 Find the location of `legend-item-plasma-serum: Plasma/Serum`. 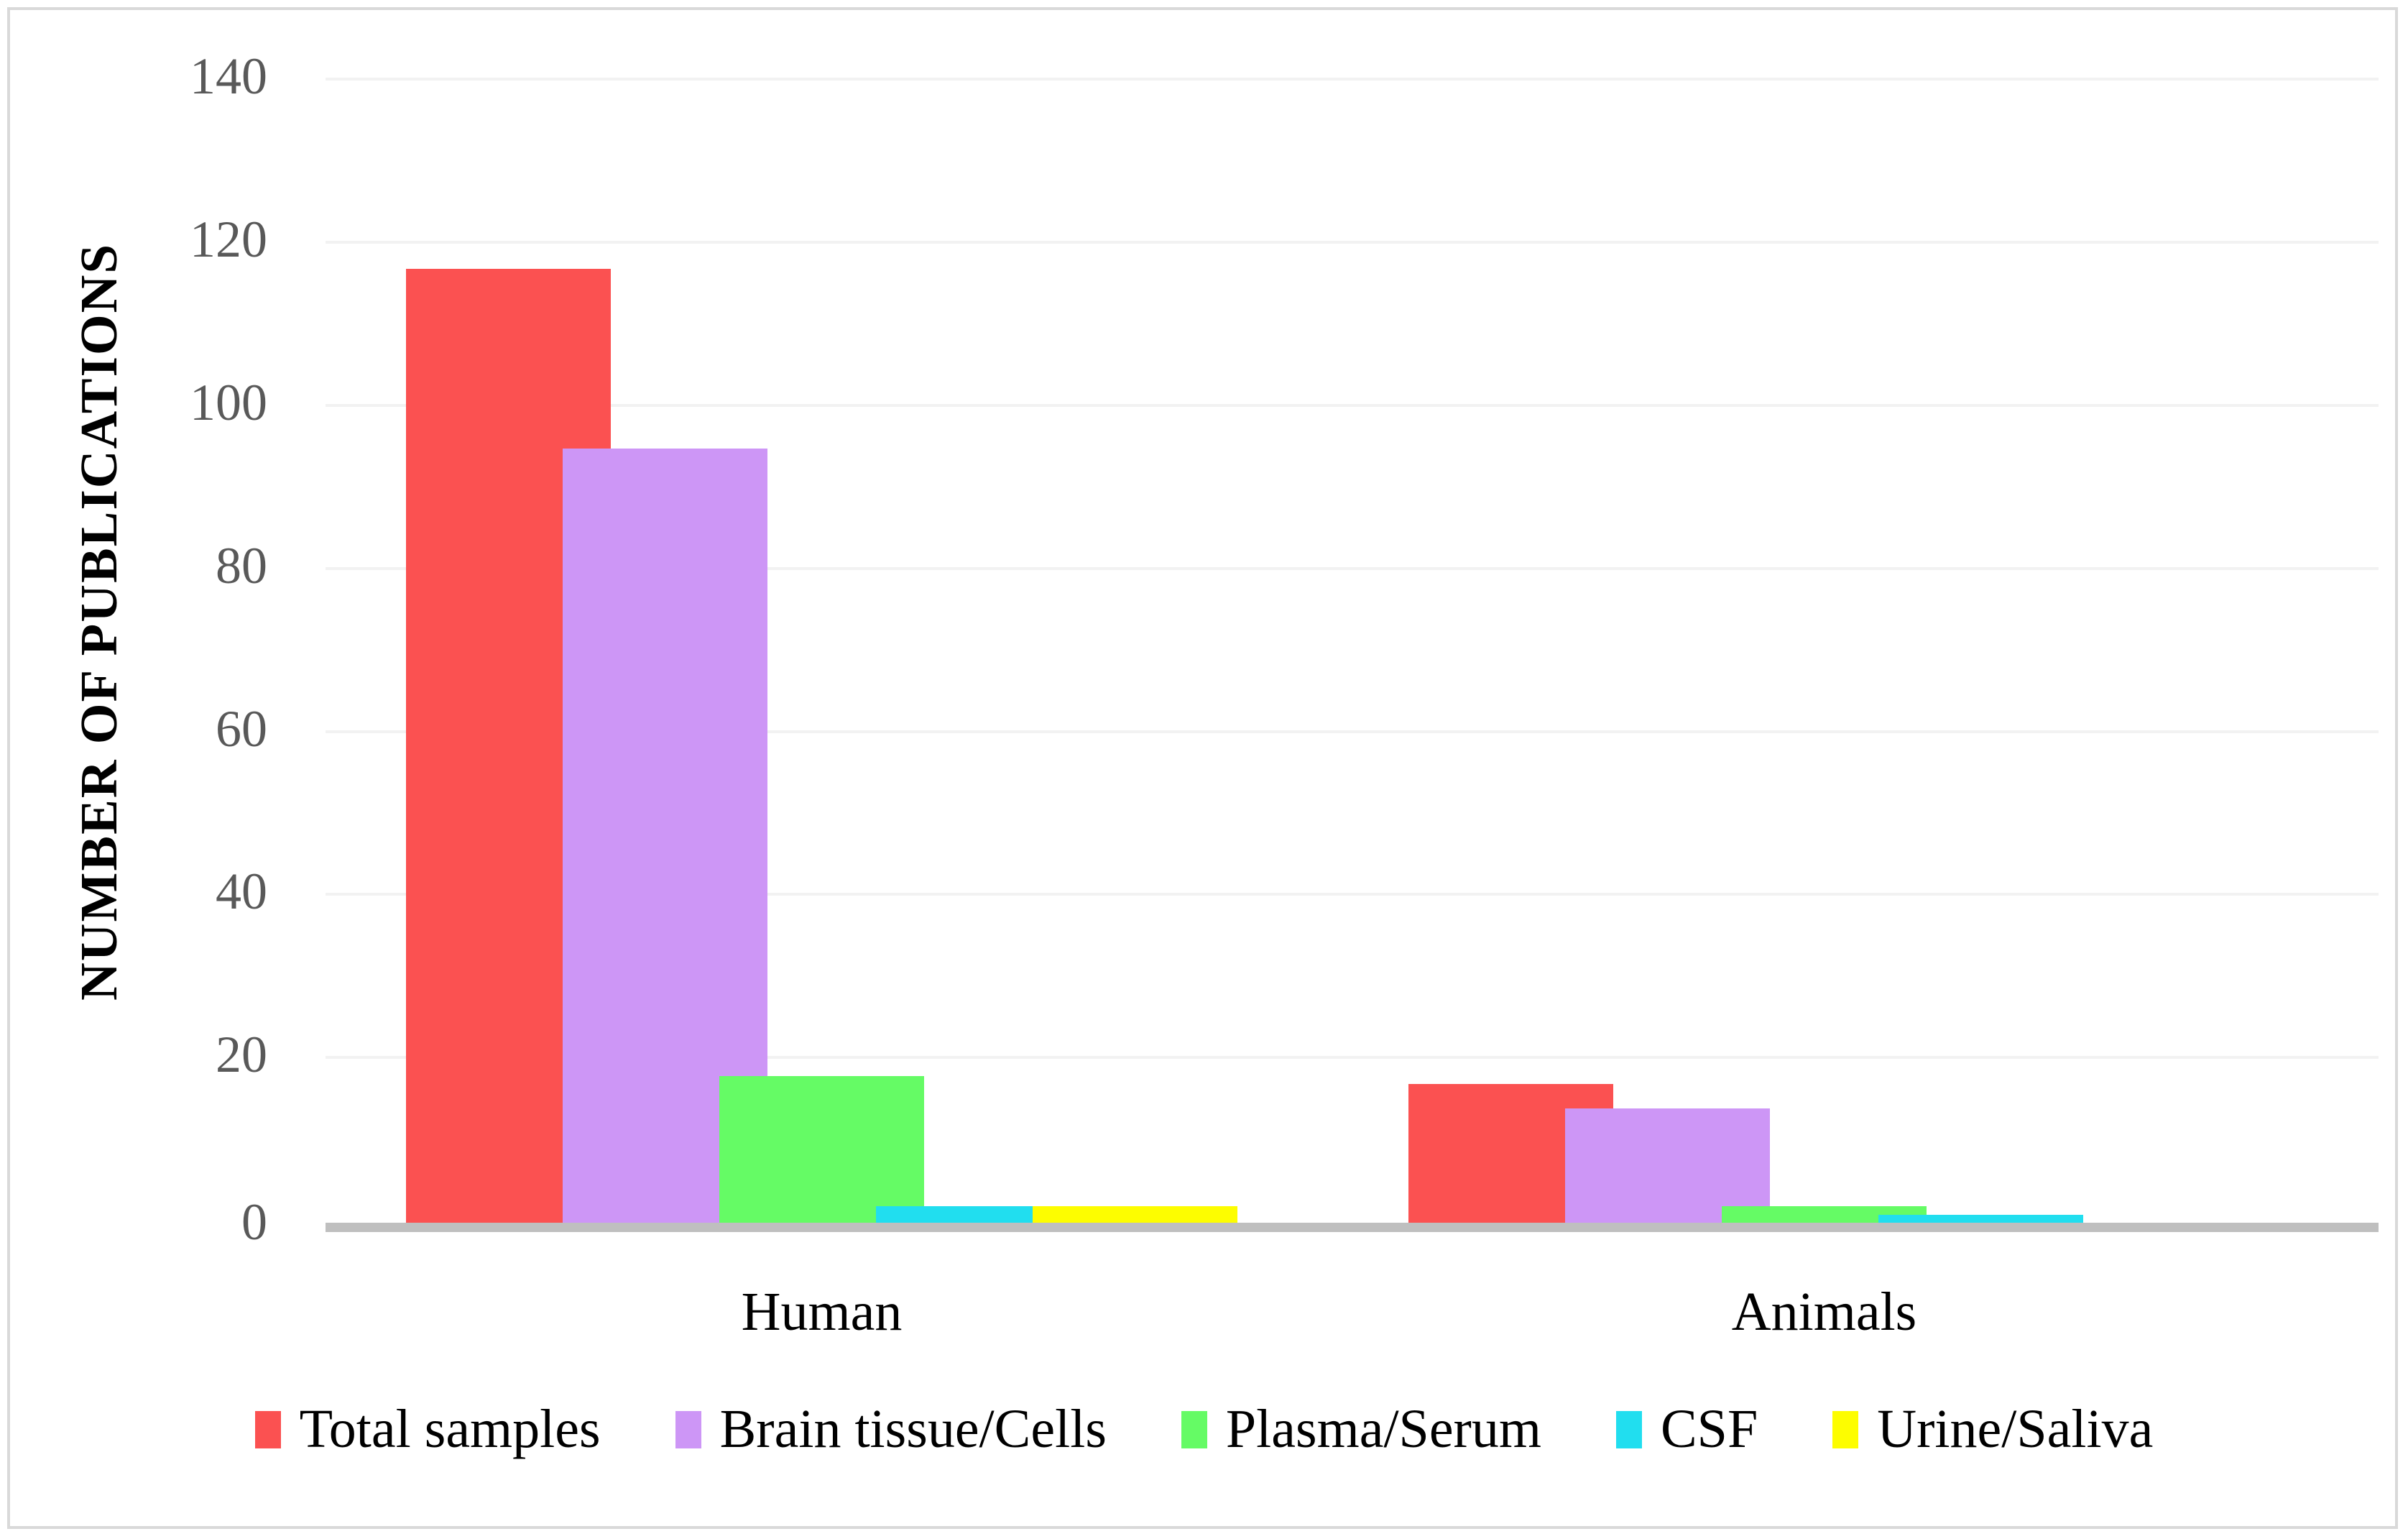

legend-item-plasma-serum: Plasma/Serum is located at coordinates (1361, 1429).